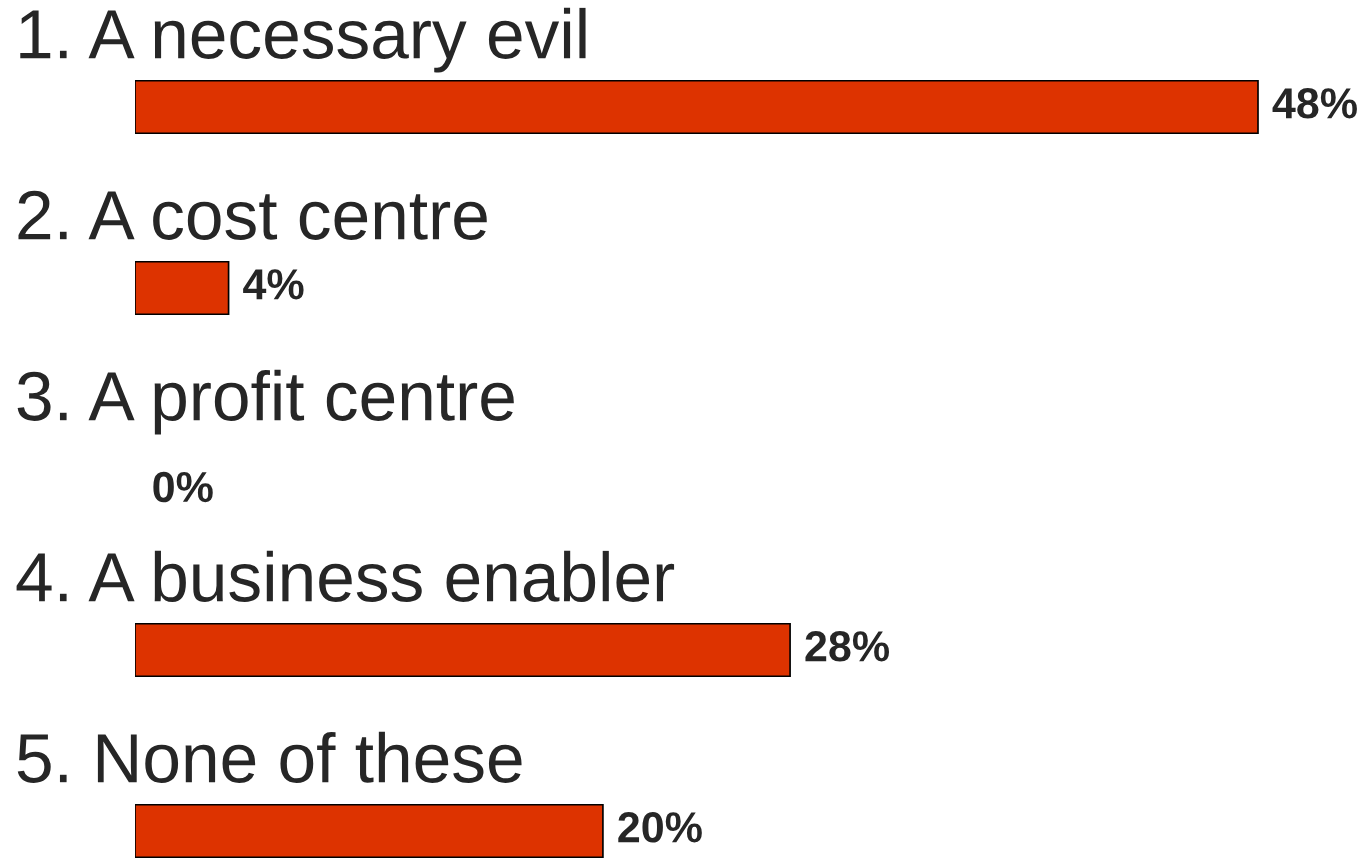 The width and height of the screenshot is (1372, 858). I want to click on data-label: 20%, so click(660, 827).